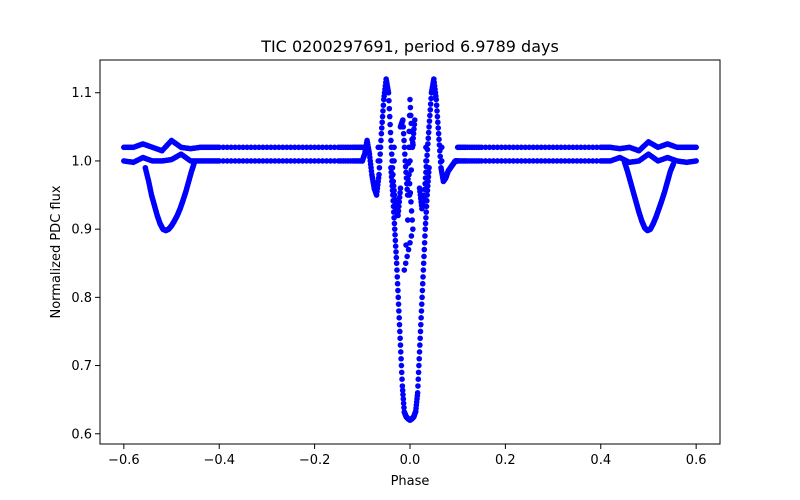  I want to click on series-center-scatter, so click(407, 184).